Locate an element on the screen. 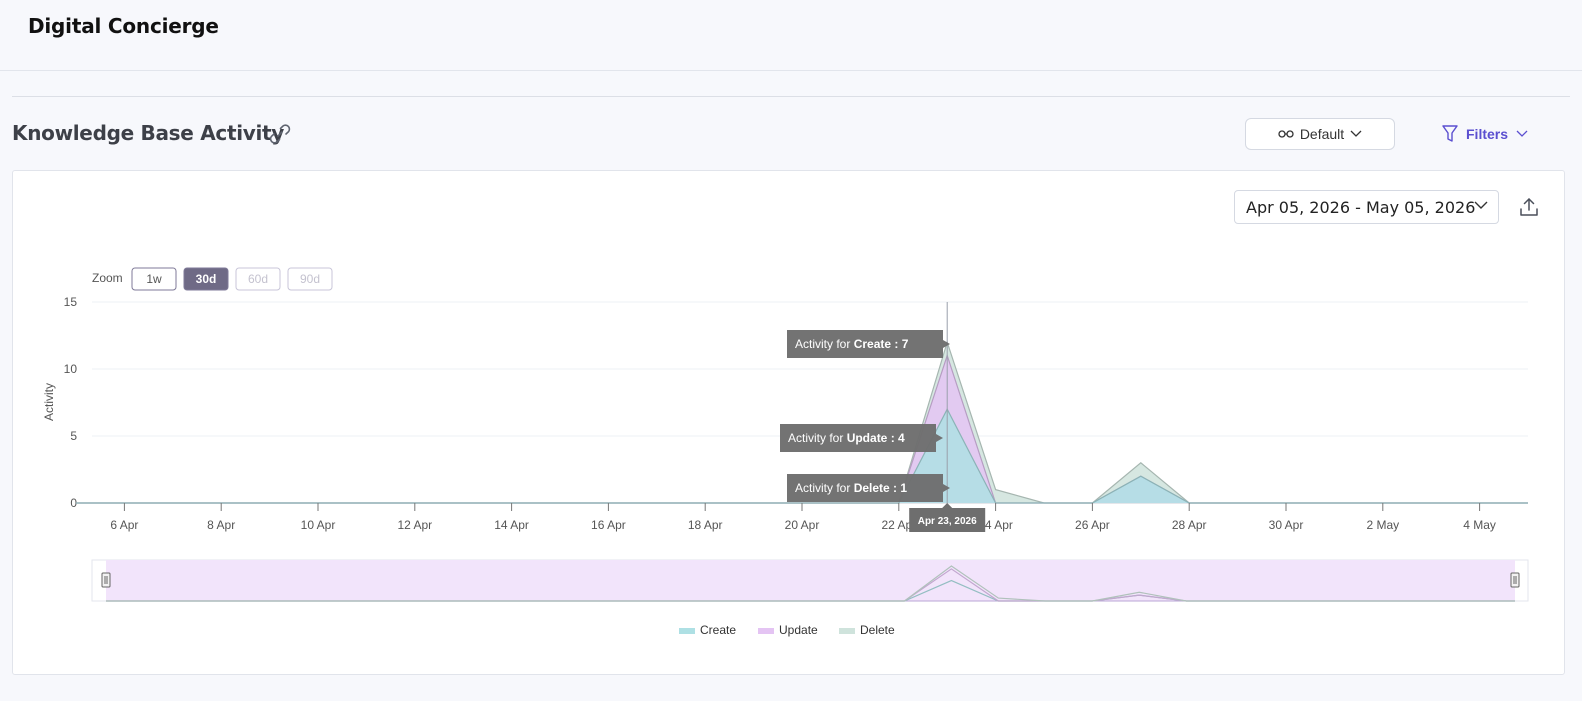  legend-label: Create is located at coordinates (718, 630).